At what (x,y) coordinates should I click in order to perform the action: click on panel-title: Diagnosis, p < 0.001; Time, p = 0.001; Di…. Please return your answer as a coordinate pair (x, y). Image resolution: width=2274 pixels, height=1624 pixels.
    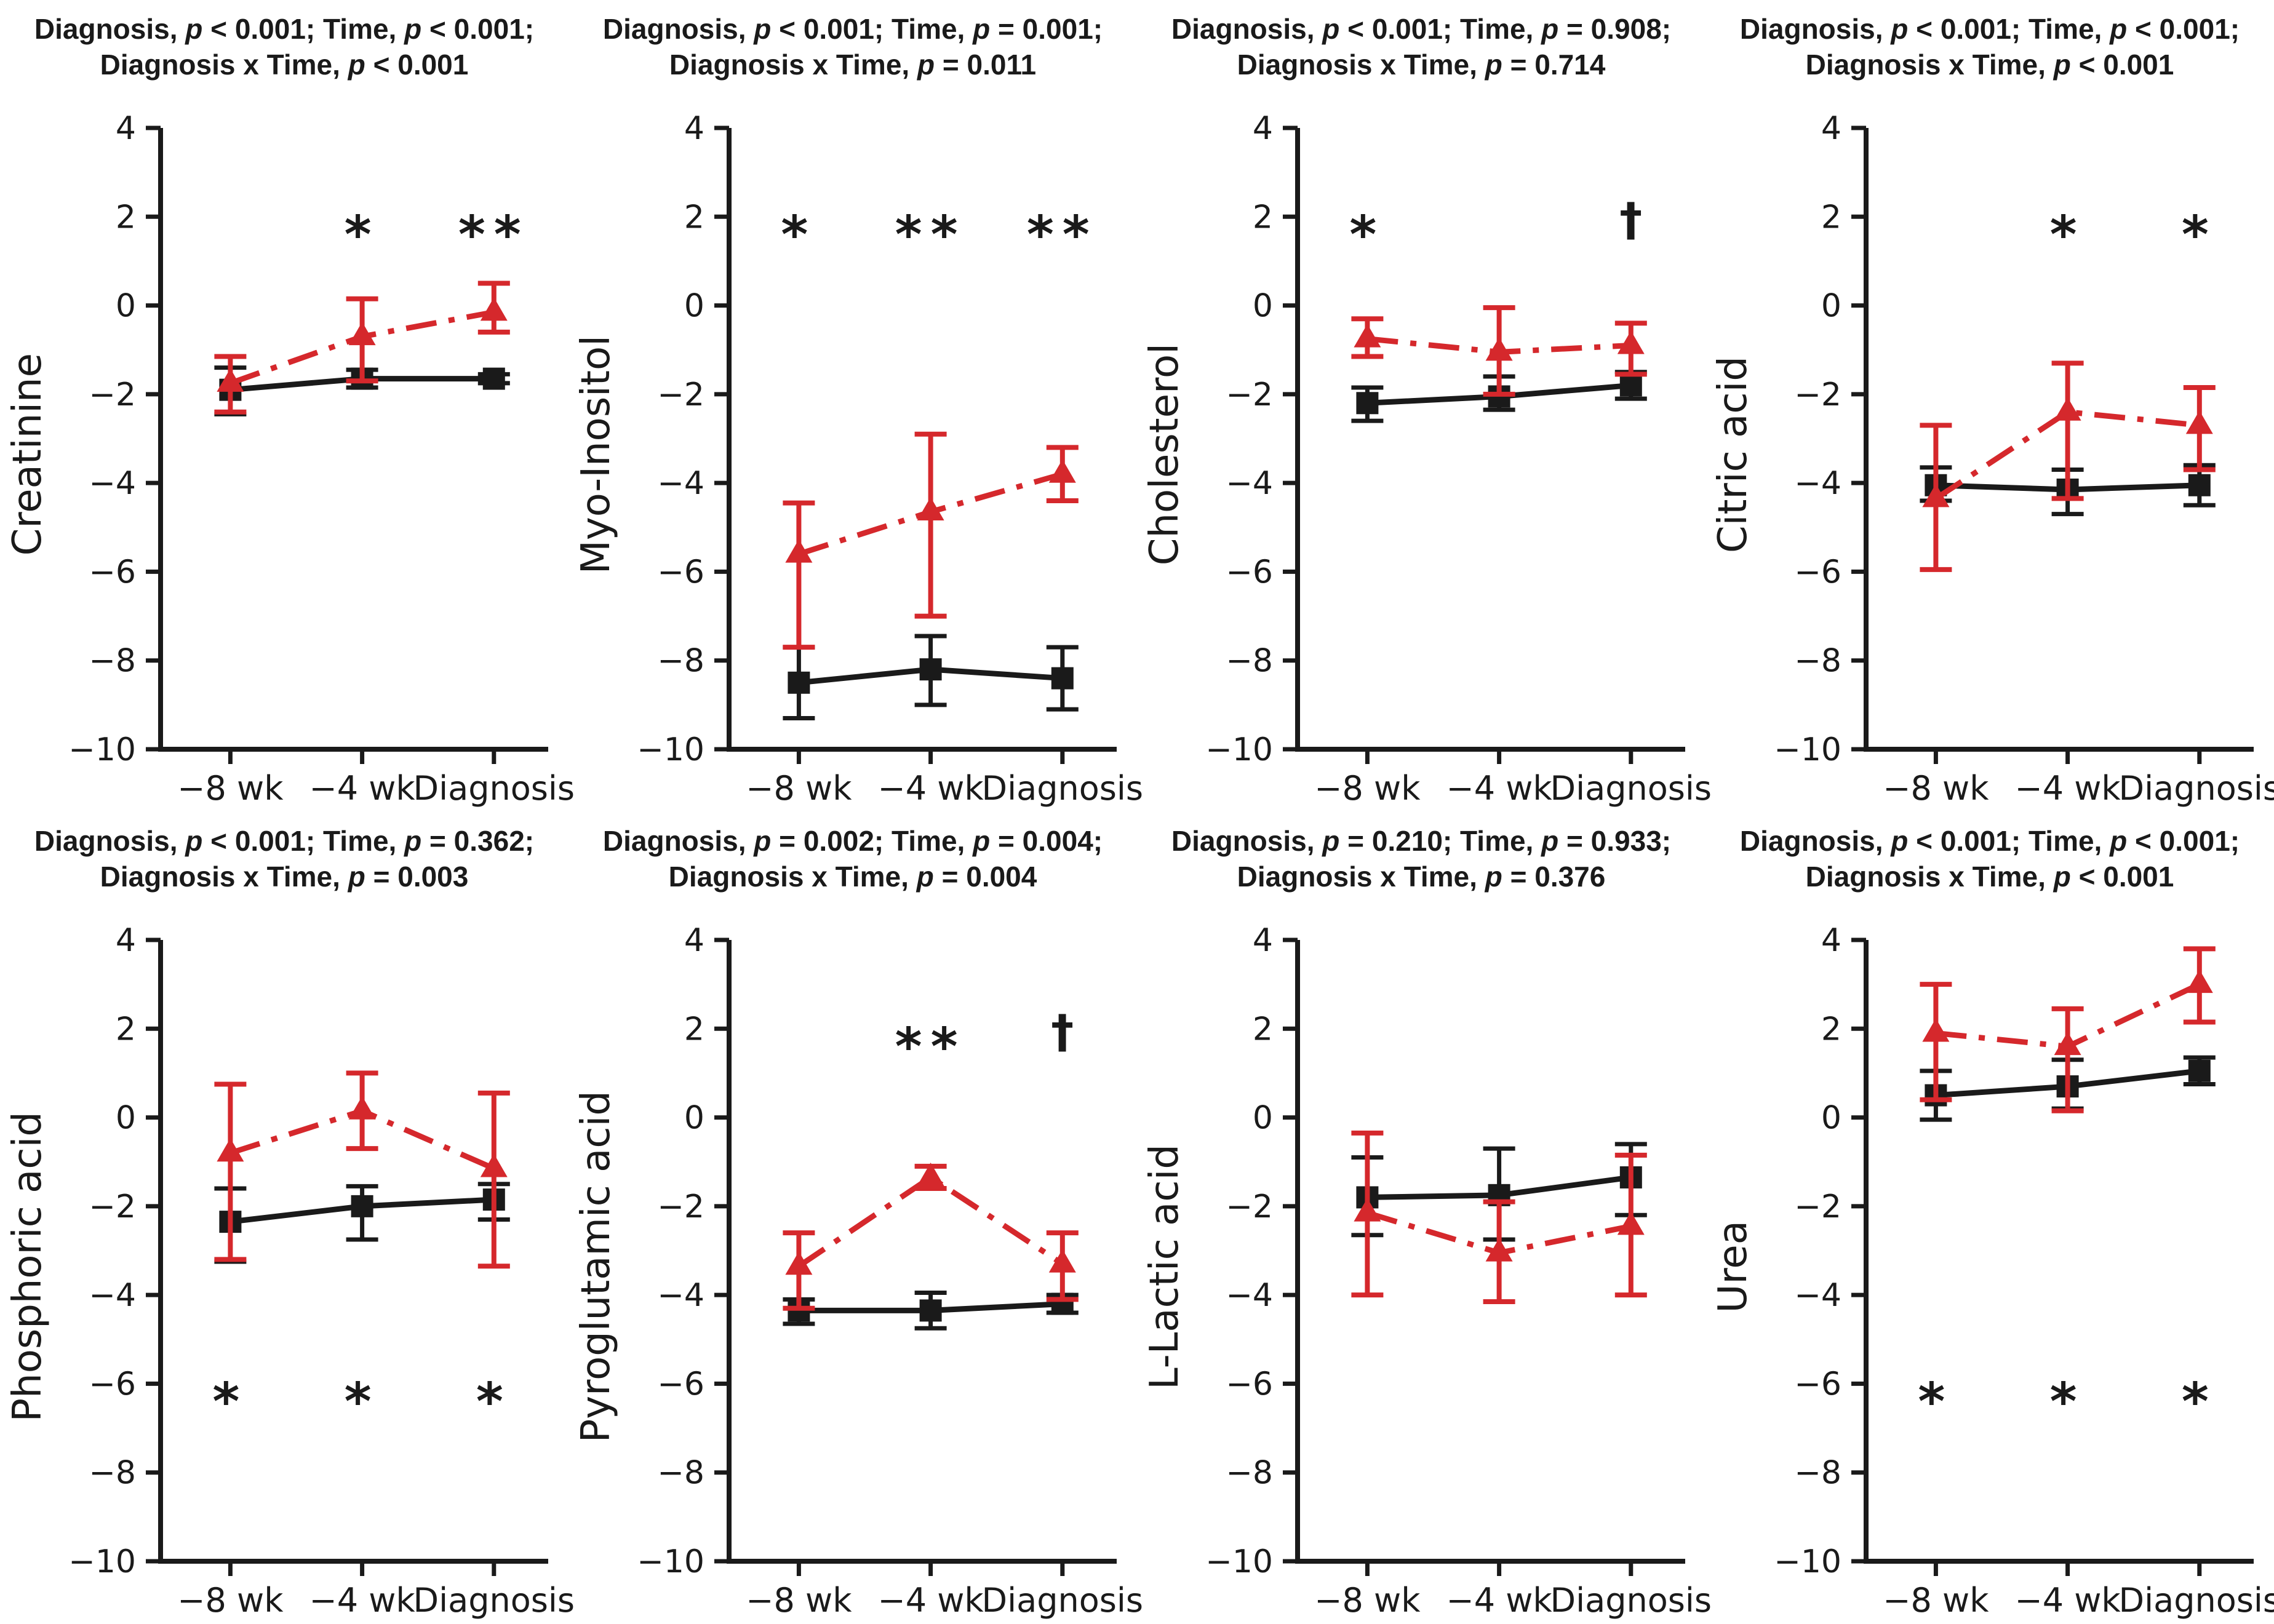
    Looking at the image, I should click on (852, 48).